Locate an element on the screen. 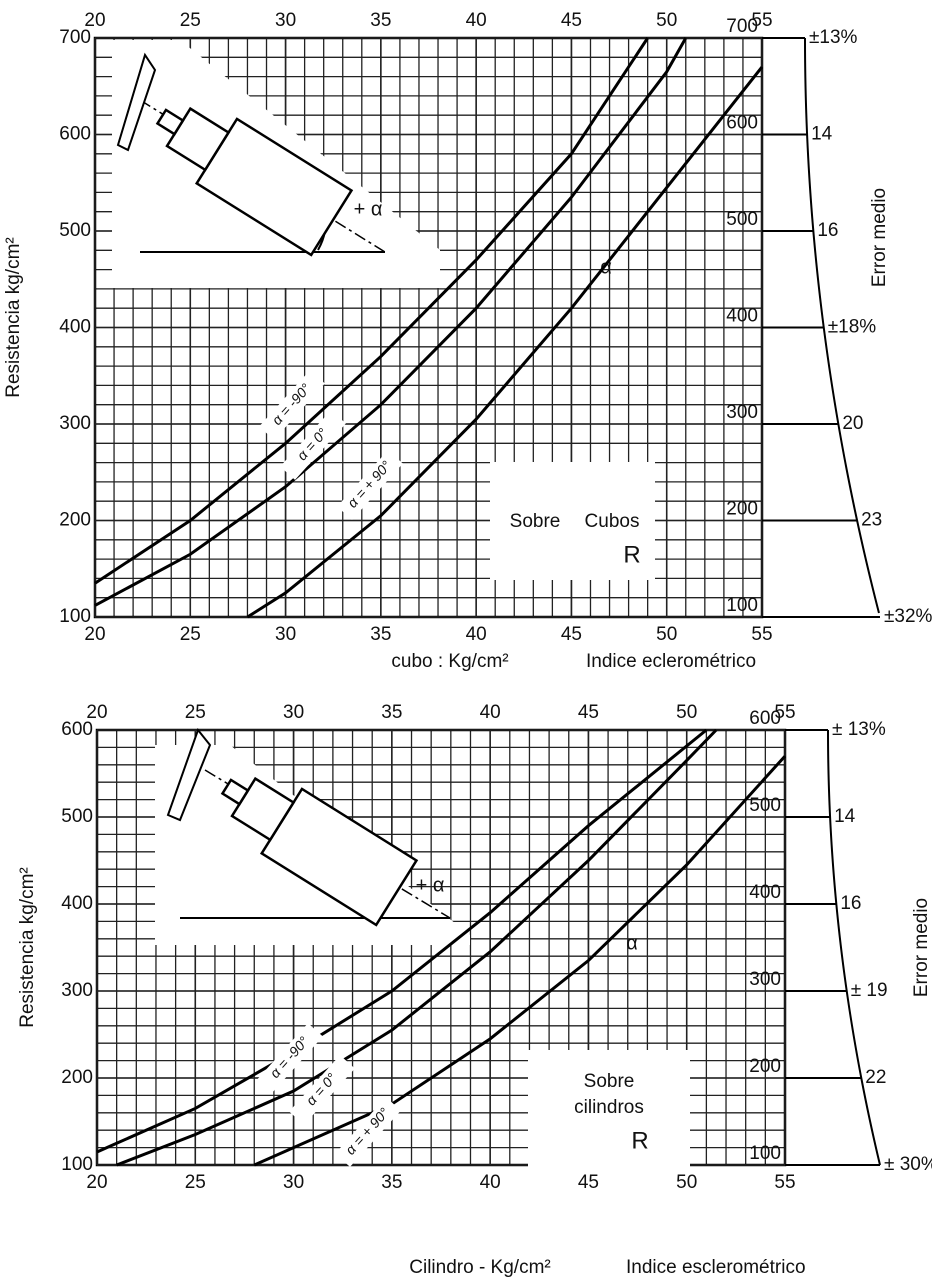 This screenshot has height=1282, width=932. error-tick-label: 23 is located at coordinates (871, 520).